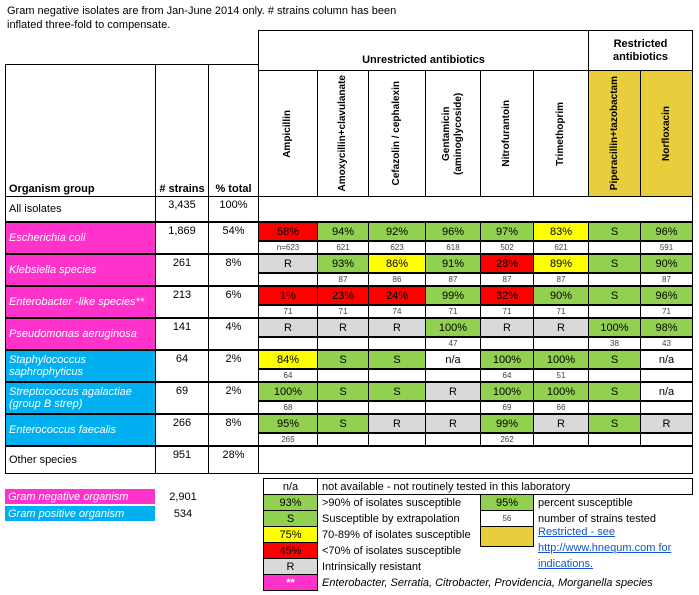  I want to click on percent-total-column-header: % total, so click(233, 130).